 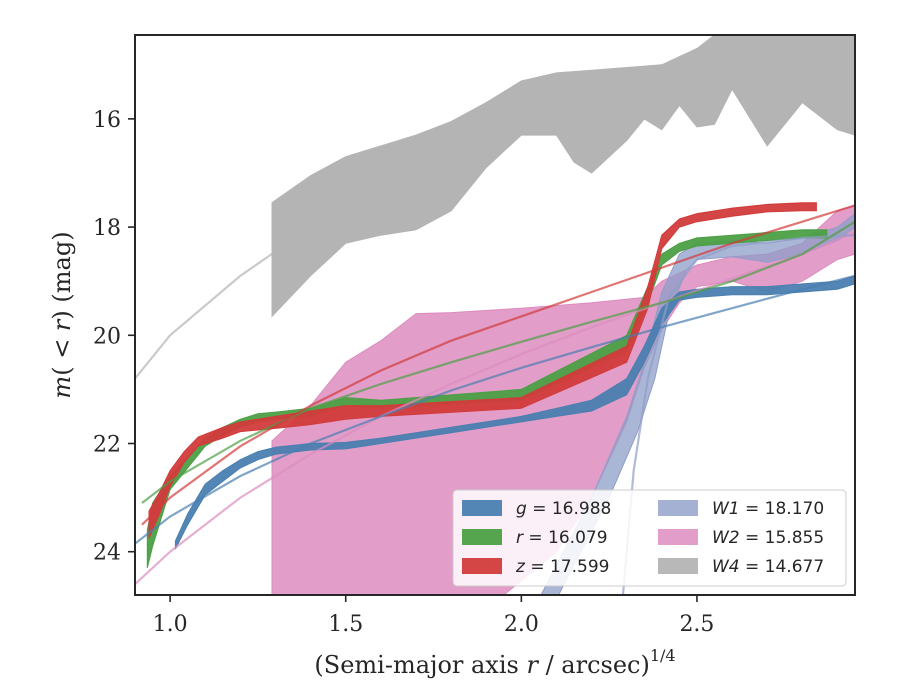 I want to click on y-axis: 16 18 20 22 24, so click(x=114, y=337).